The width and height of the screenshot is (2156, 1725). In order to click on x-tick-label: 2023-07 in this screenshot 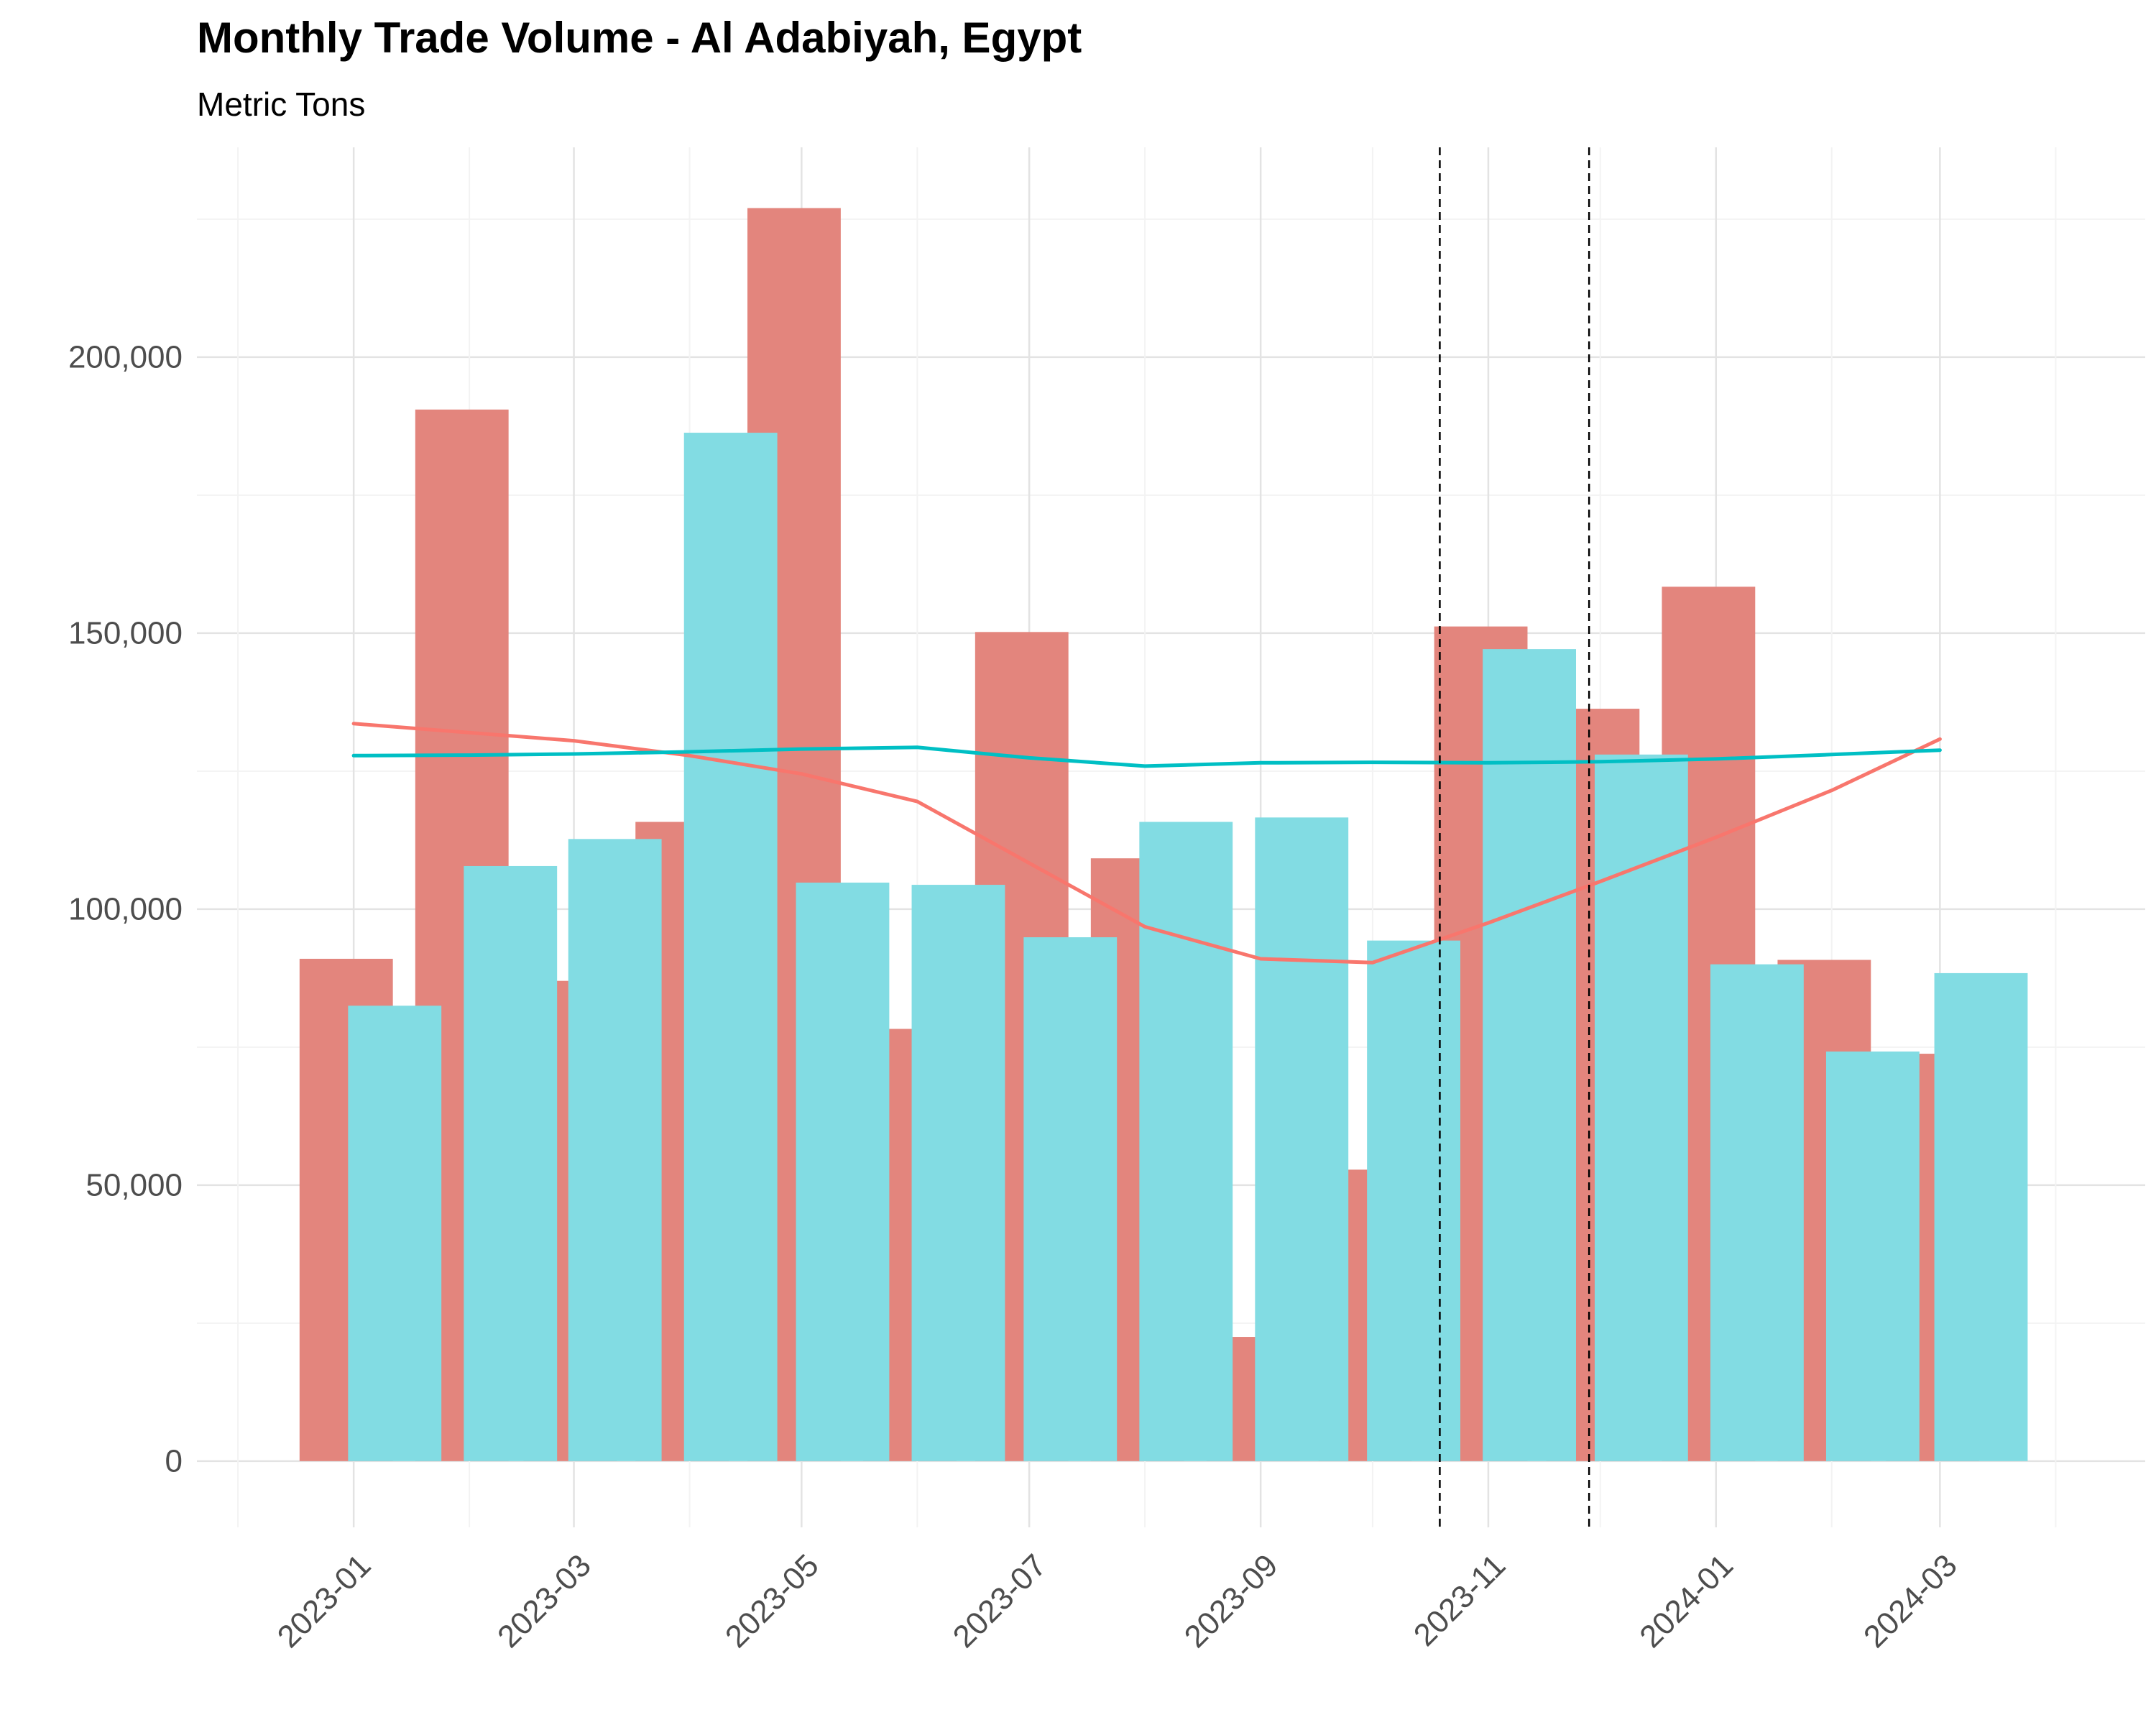, I will do `click(1000, 1601)`.